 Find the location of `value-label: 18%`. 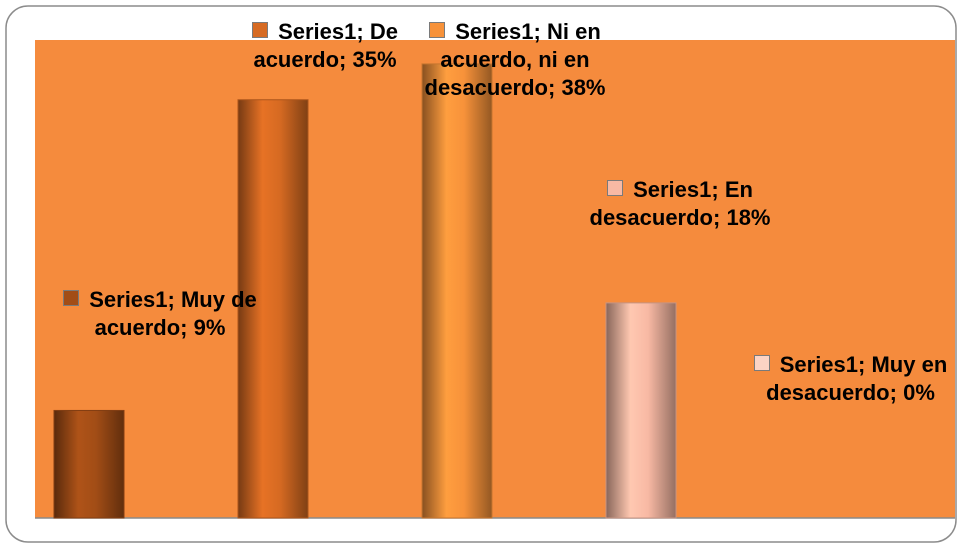

value-label: 18% is located at coordinates (748, 217).